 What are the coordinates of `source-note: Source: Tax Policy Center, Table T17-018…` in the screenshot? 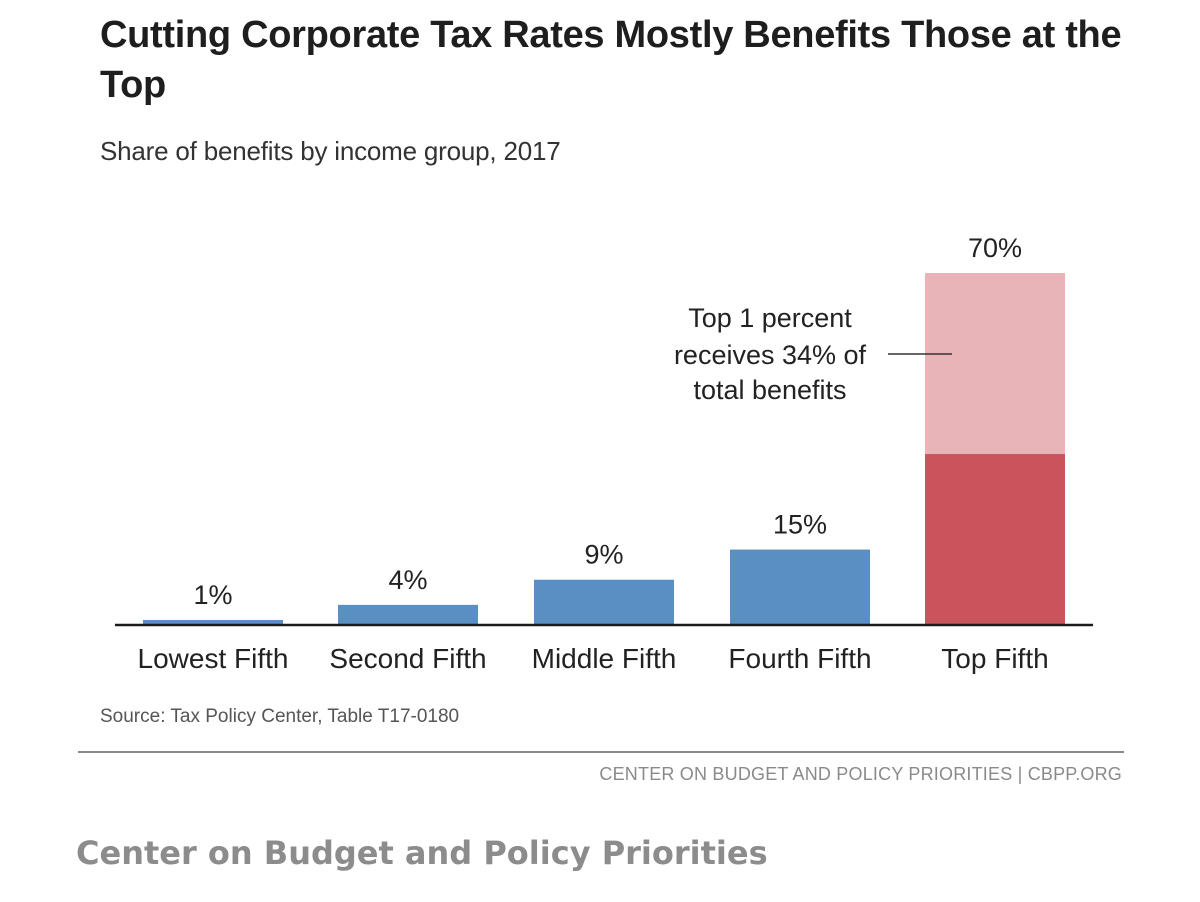 It's located at (280, 716).